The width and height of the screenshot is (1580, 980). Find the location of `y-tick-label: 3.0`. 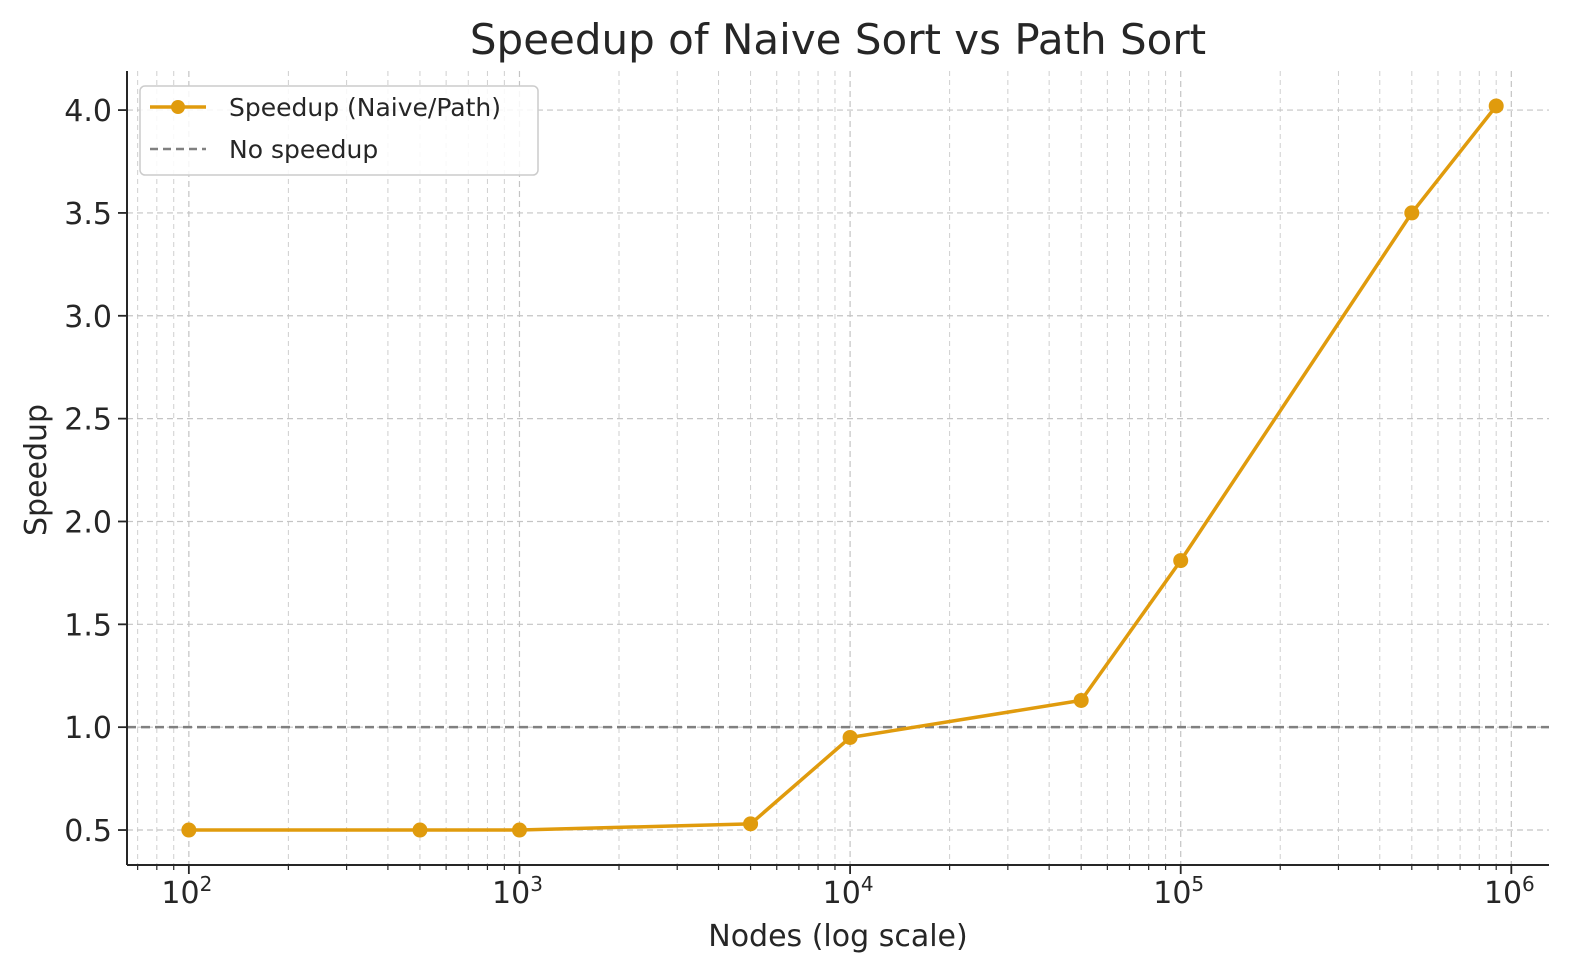

y-tick-label: 3.0 is located at coordinates (88, 317).